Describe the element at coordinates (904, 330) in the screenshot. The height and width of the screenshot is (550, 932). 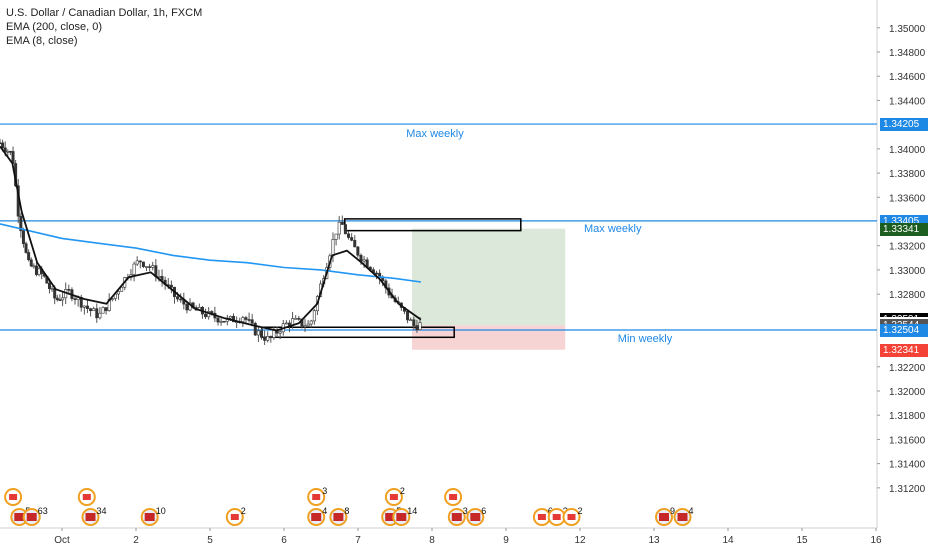
I see `price-label: 1.32504` at that location.